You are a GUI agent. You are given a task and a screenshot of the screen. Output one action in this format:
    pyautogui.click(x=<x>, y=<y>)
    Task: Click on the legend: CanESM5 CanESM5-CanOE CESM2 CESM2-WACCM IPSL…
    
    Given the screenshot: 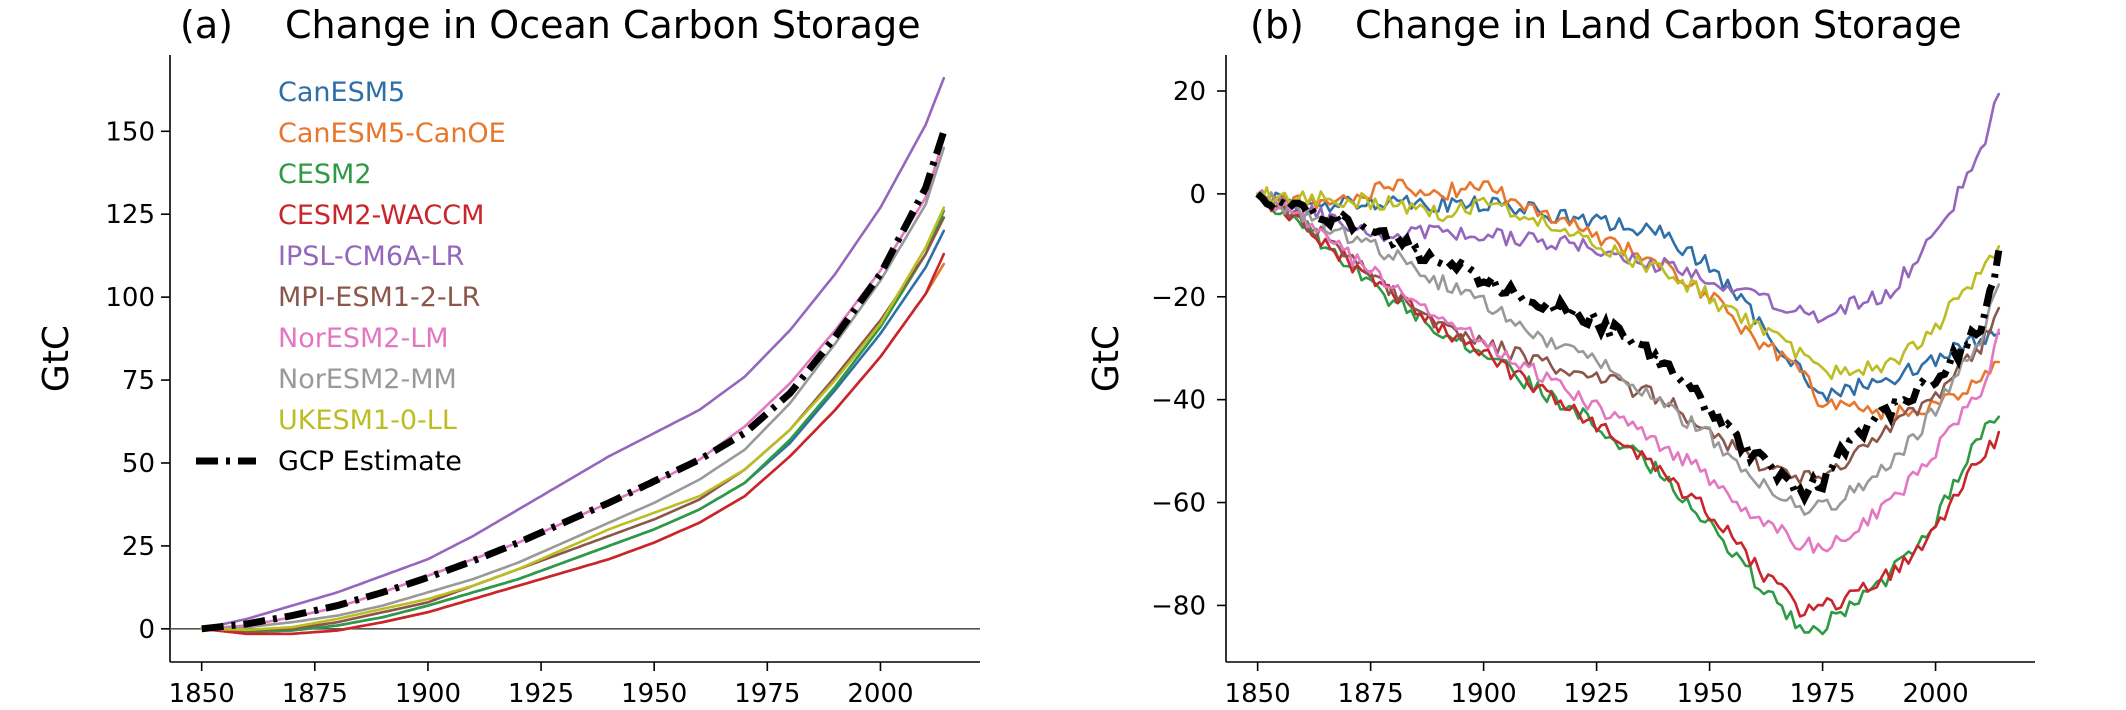 What is the action you would take?
    pyautogui.click(x=351, y=277)
    